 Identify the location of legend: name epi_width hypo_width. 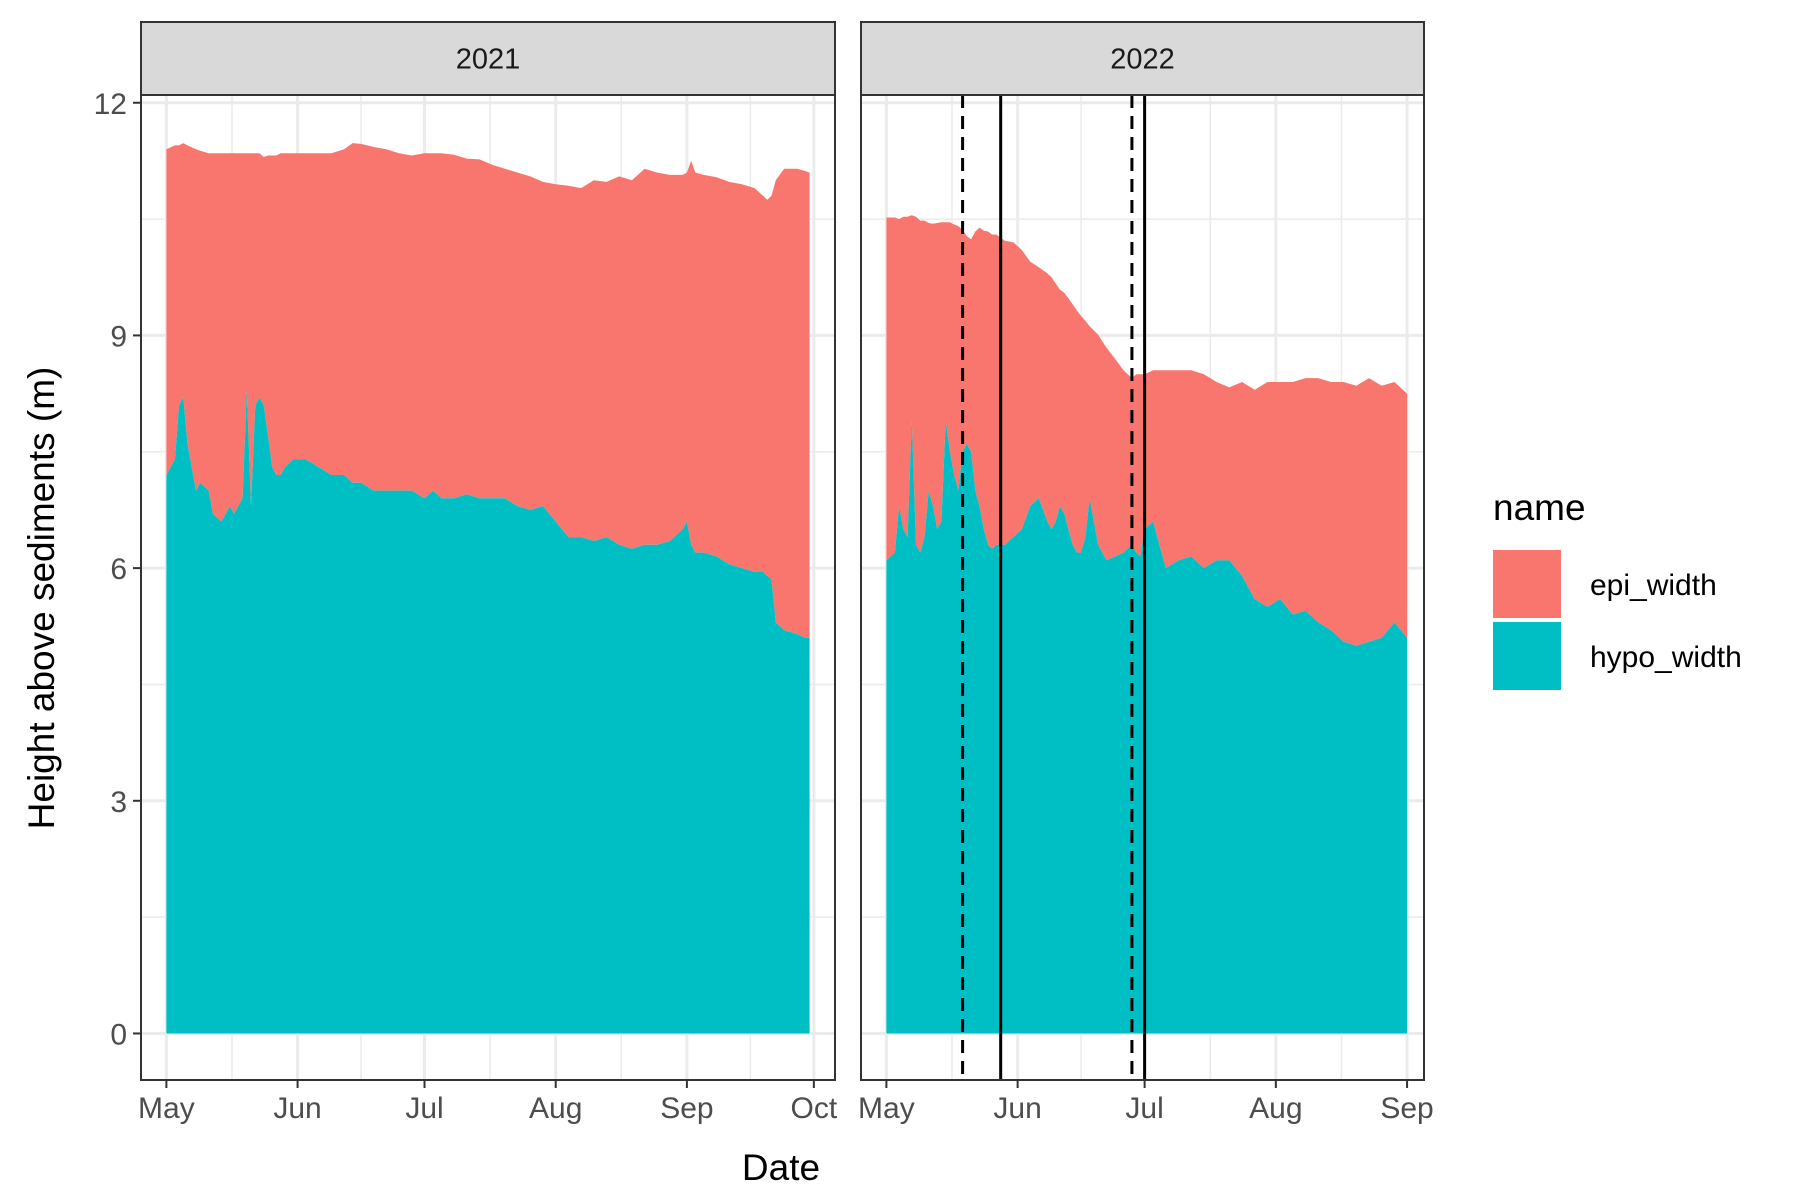
(1617, 588).